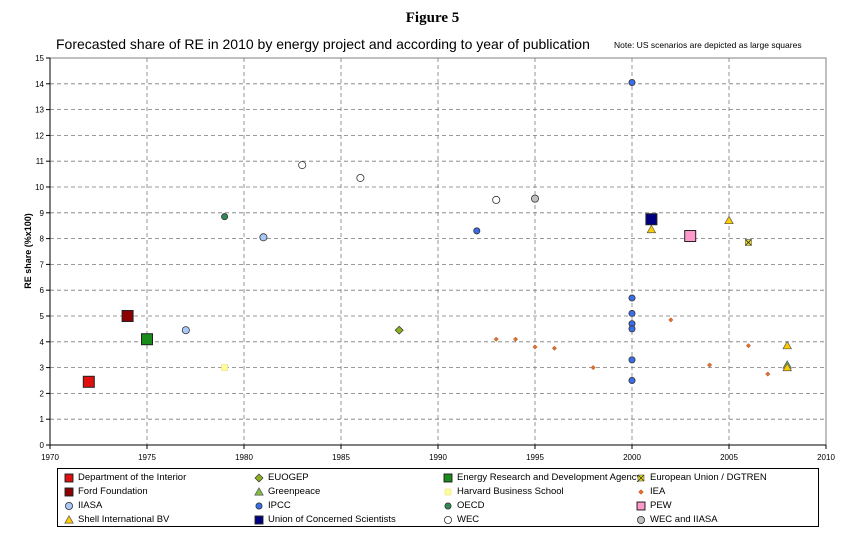  Describe the element at coordinates (332, 519) in the screenshot. I see `legend-label: Union of Concerned Scientists` at that location.